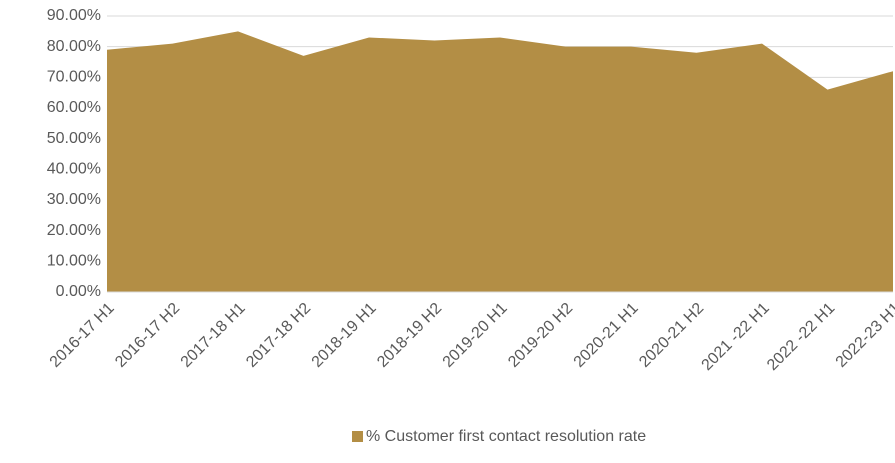 The height and width of the screenshot is (463, 895). Describe the element at coordinates (409, 335) in the screenshot. I see `x-tick-label: 2018-19 H2` at that location.